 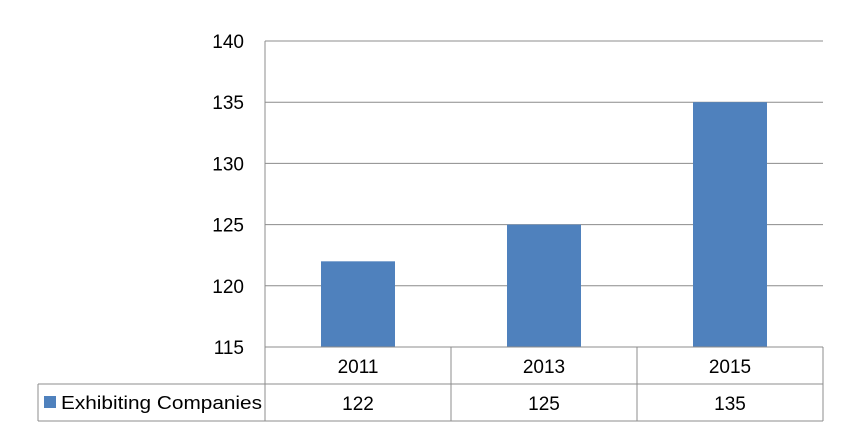 I want to click on bar-2015, so click(x=730, y=224).